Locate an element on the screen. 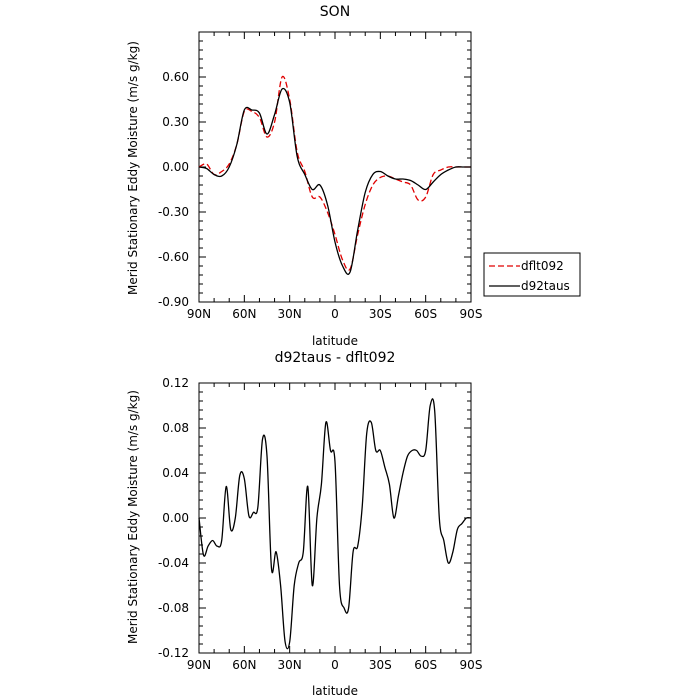  legend-box is located at coordinates (532, 274).